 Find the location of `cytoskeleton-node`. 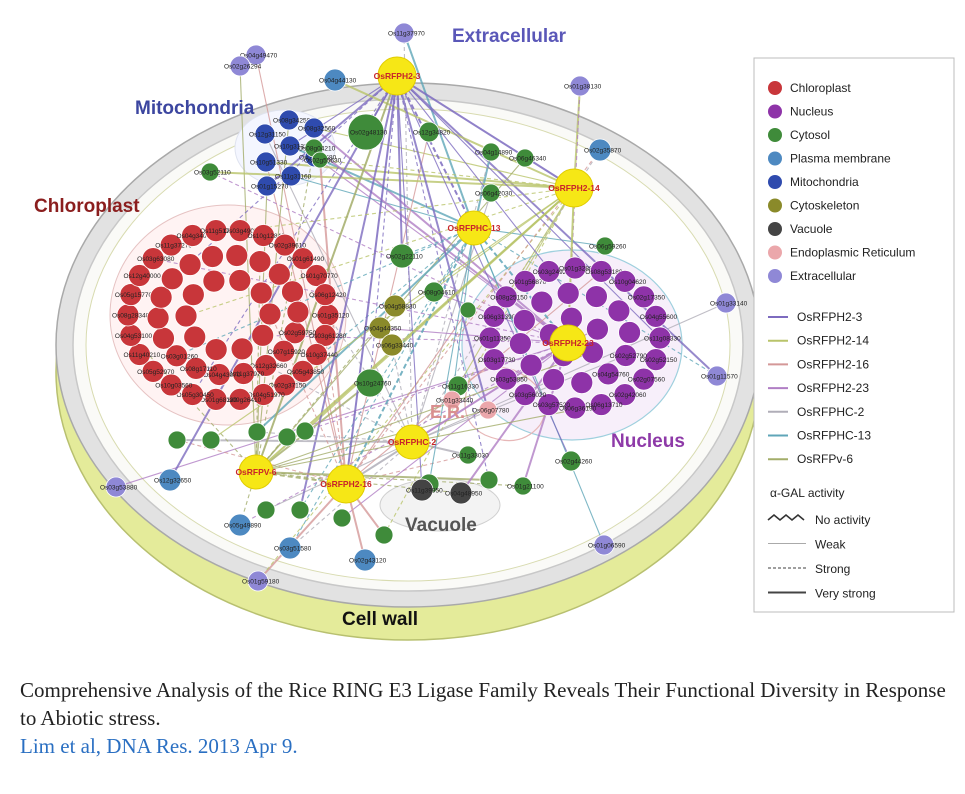

cytoskeleton-node is located at coordinates (380, 328).